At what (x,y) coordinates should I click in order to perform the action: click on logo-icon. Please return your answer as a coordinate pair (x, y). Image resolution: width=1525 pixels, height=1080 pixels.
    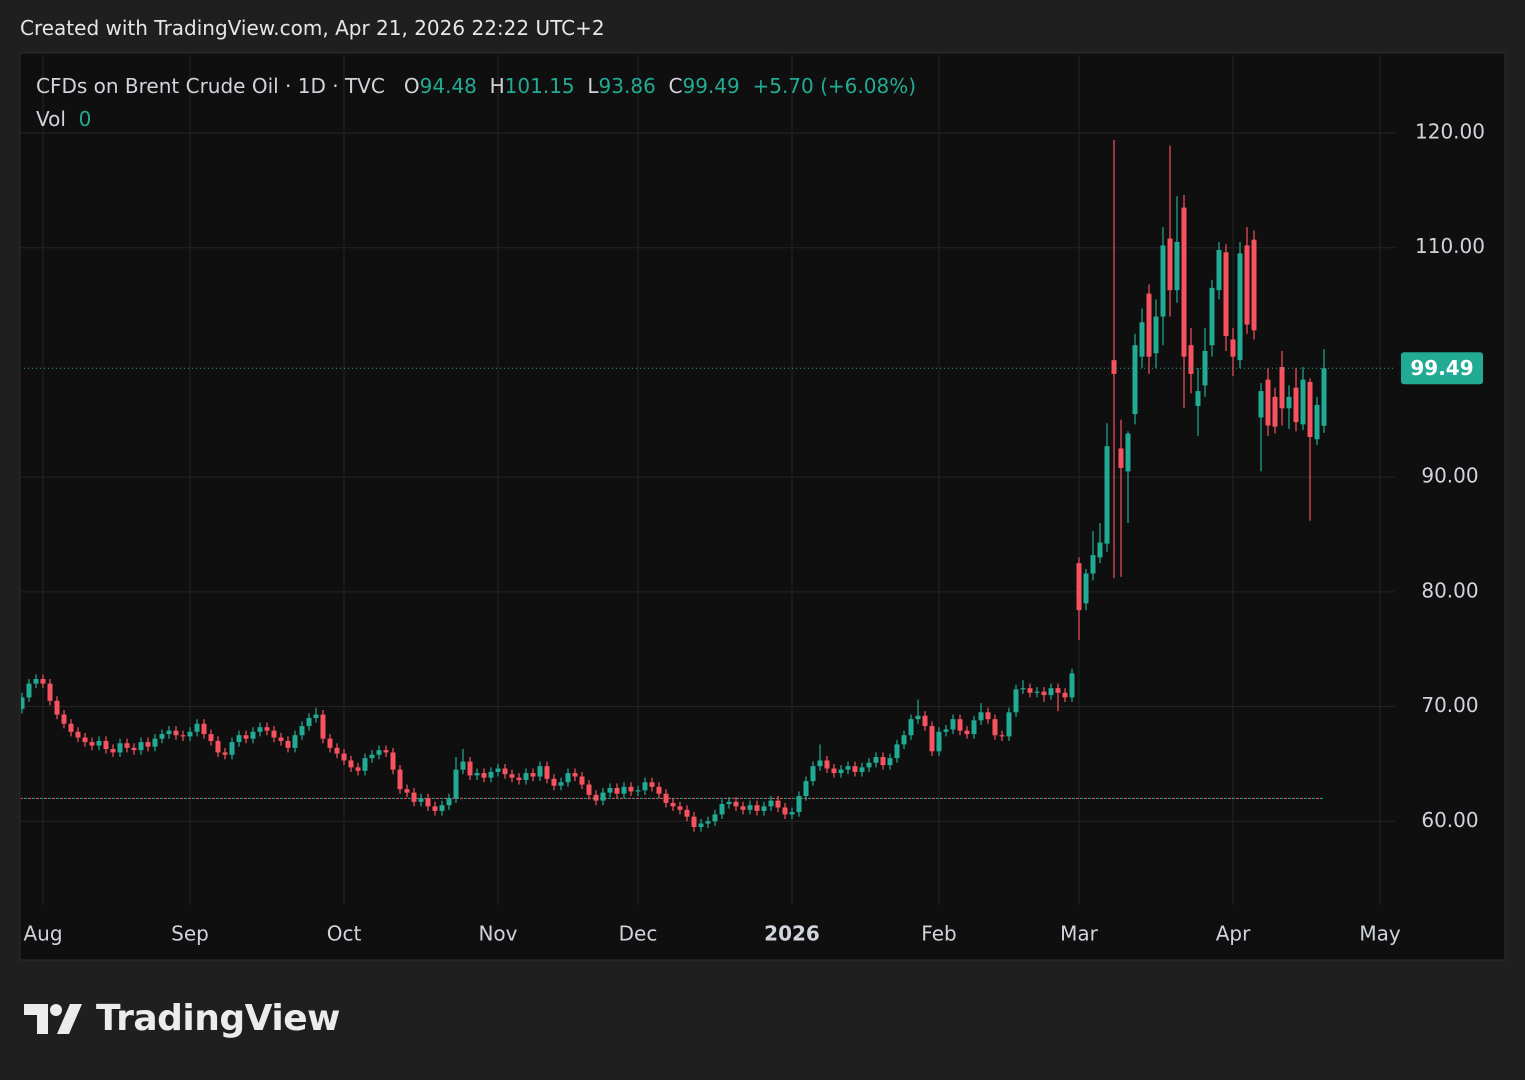
    Looking at the image, I should click on (53, 1018).